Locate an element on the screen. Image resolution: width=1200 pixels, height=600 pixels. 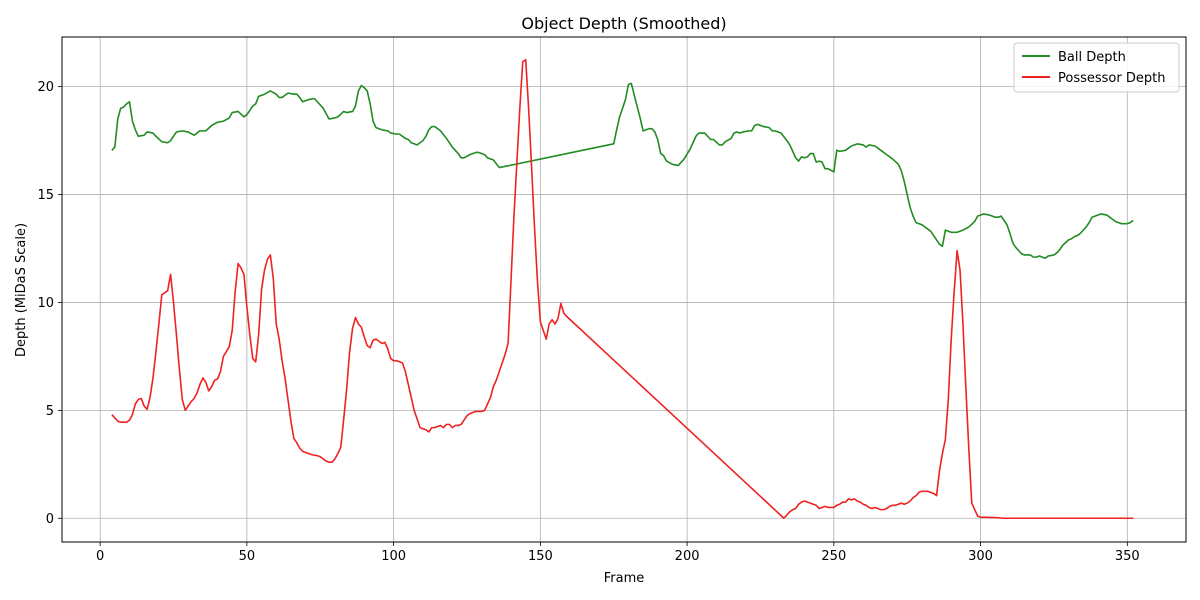
y-tick-label: 10 is located at coordinates (45, 303).